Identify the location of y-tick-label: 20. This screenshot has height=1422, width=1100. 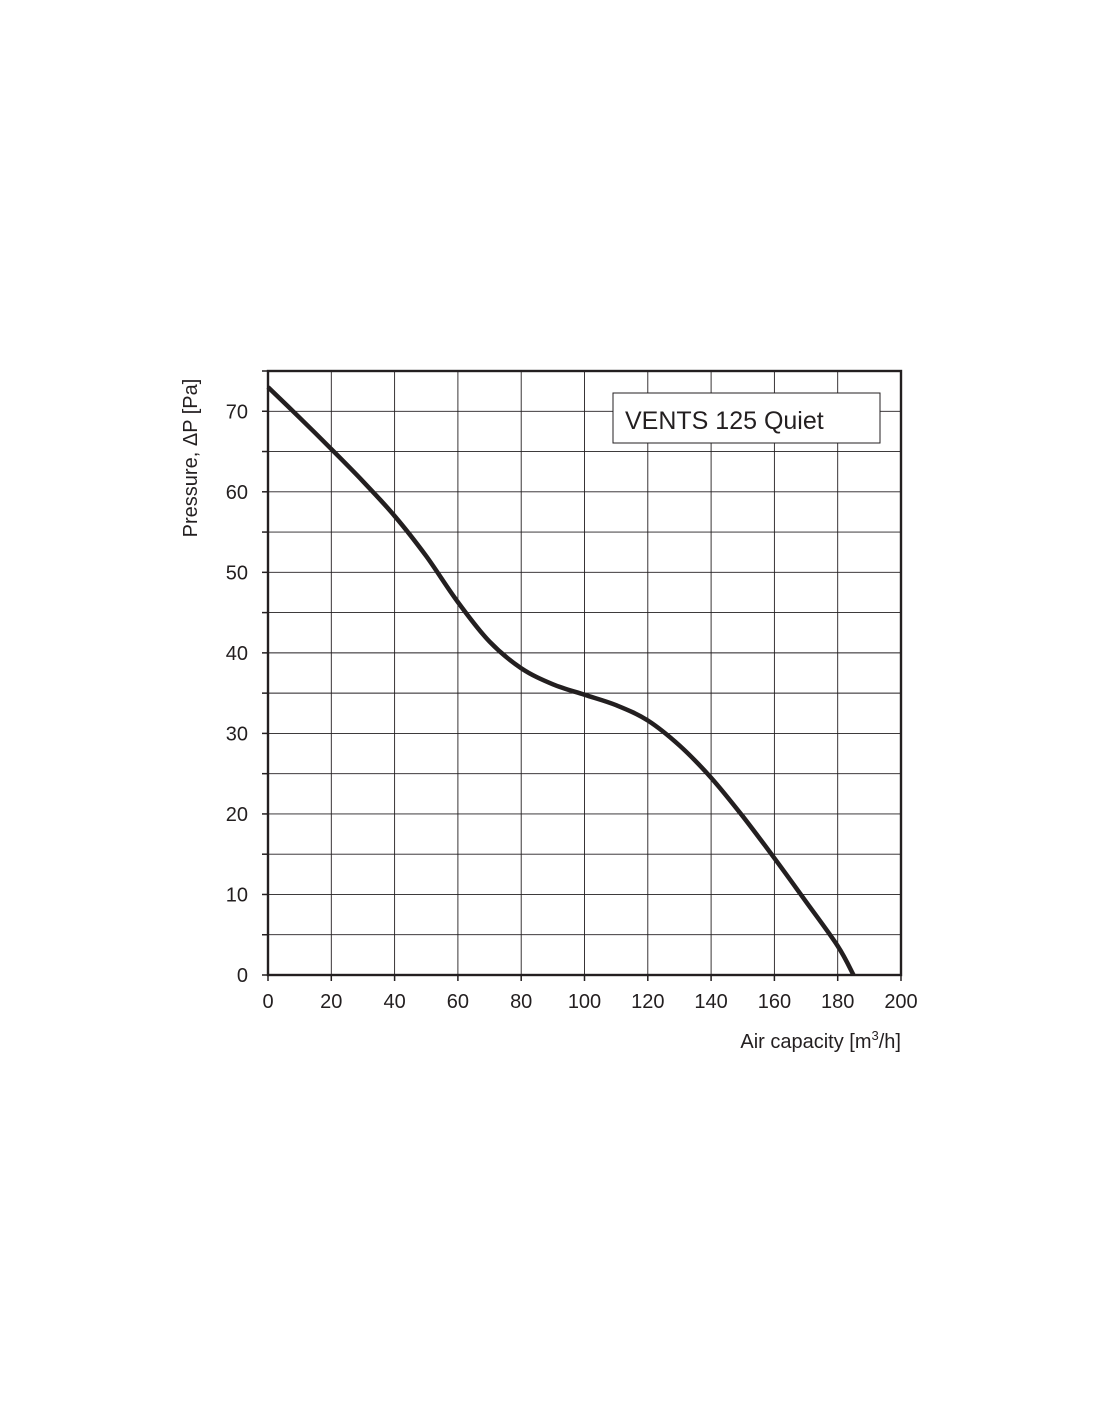
(237, 815).